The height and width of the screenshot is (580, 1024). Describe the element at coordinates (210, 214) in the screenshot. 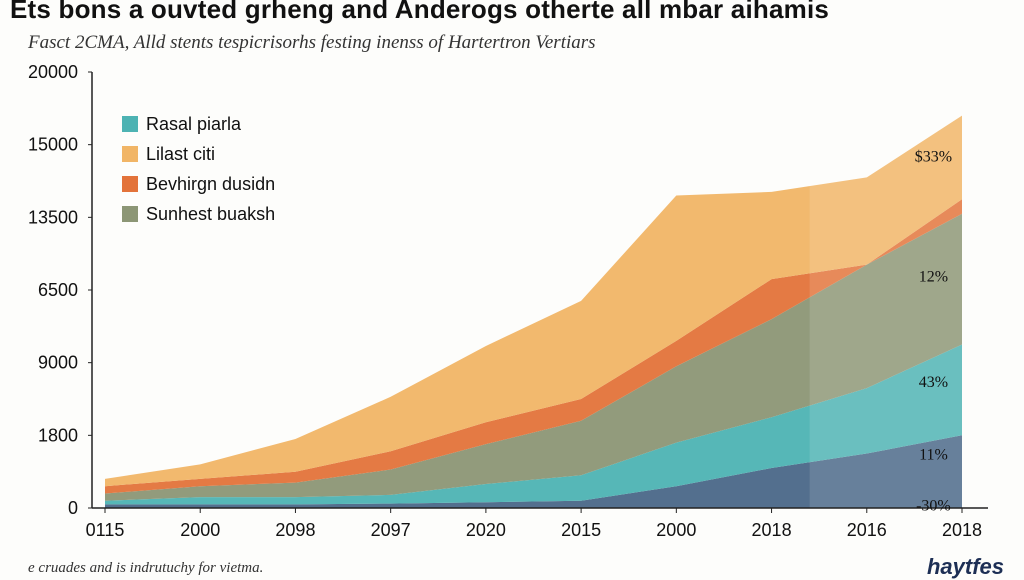

I see `legend-label: Sunhest buaksh` at that location.